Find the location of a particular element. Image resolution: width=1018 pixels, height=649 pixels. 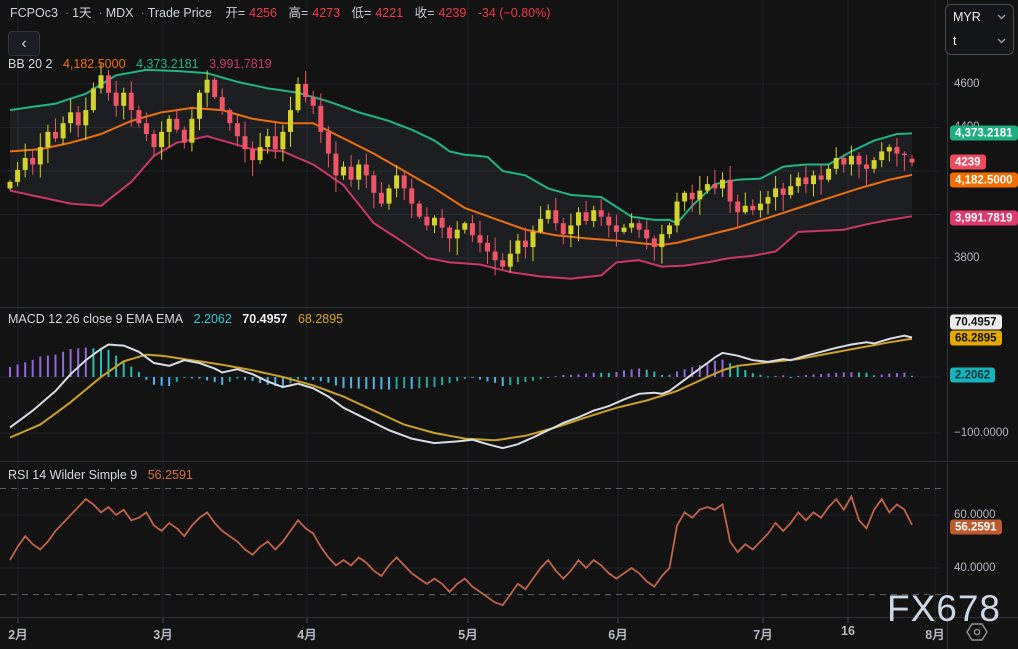

bb-legend: BB 20 2 4,182.5000 4,373.2181 3,991.7819 is located at coordinates (143, 64).